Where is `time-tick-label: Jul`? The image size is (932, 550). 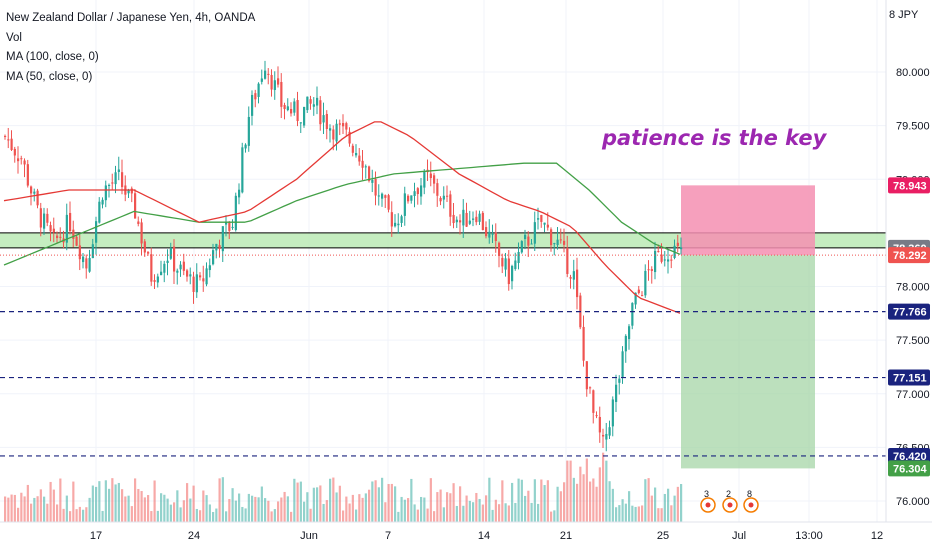
time-tick-label: Jul is located at coordinates (739, 536).